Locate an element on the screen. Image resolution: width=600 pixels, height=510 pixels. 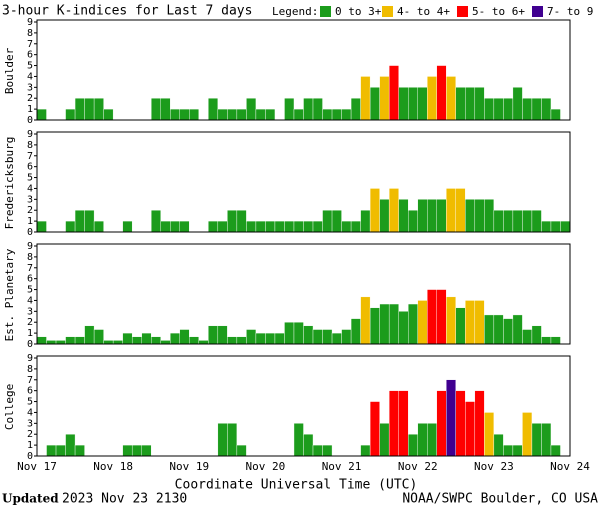
y-tick-label: 5 is located at coordinates (30, 402).